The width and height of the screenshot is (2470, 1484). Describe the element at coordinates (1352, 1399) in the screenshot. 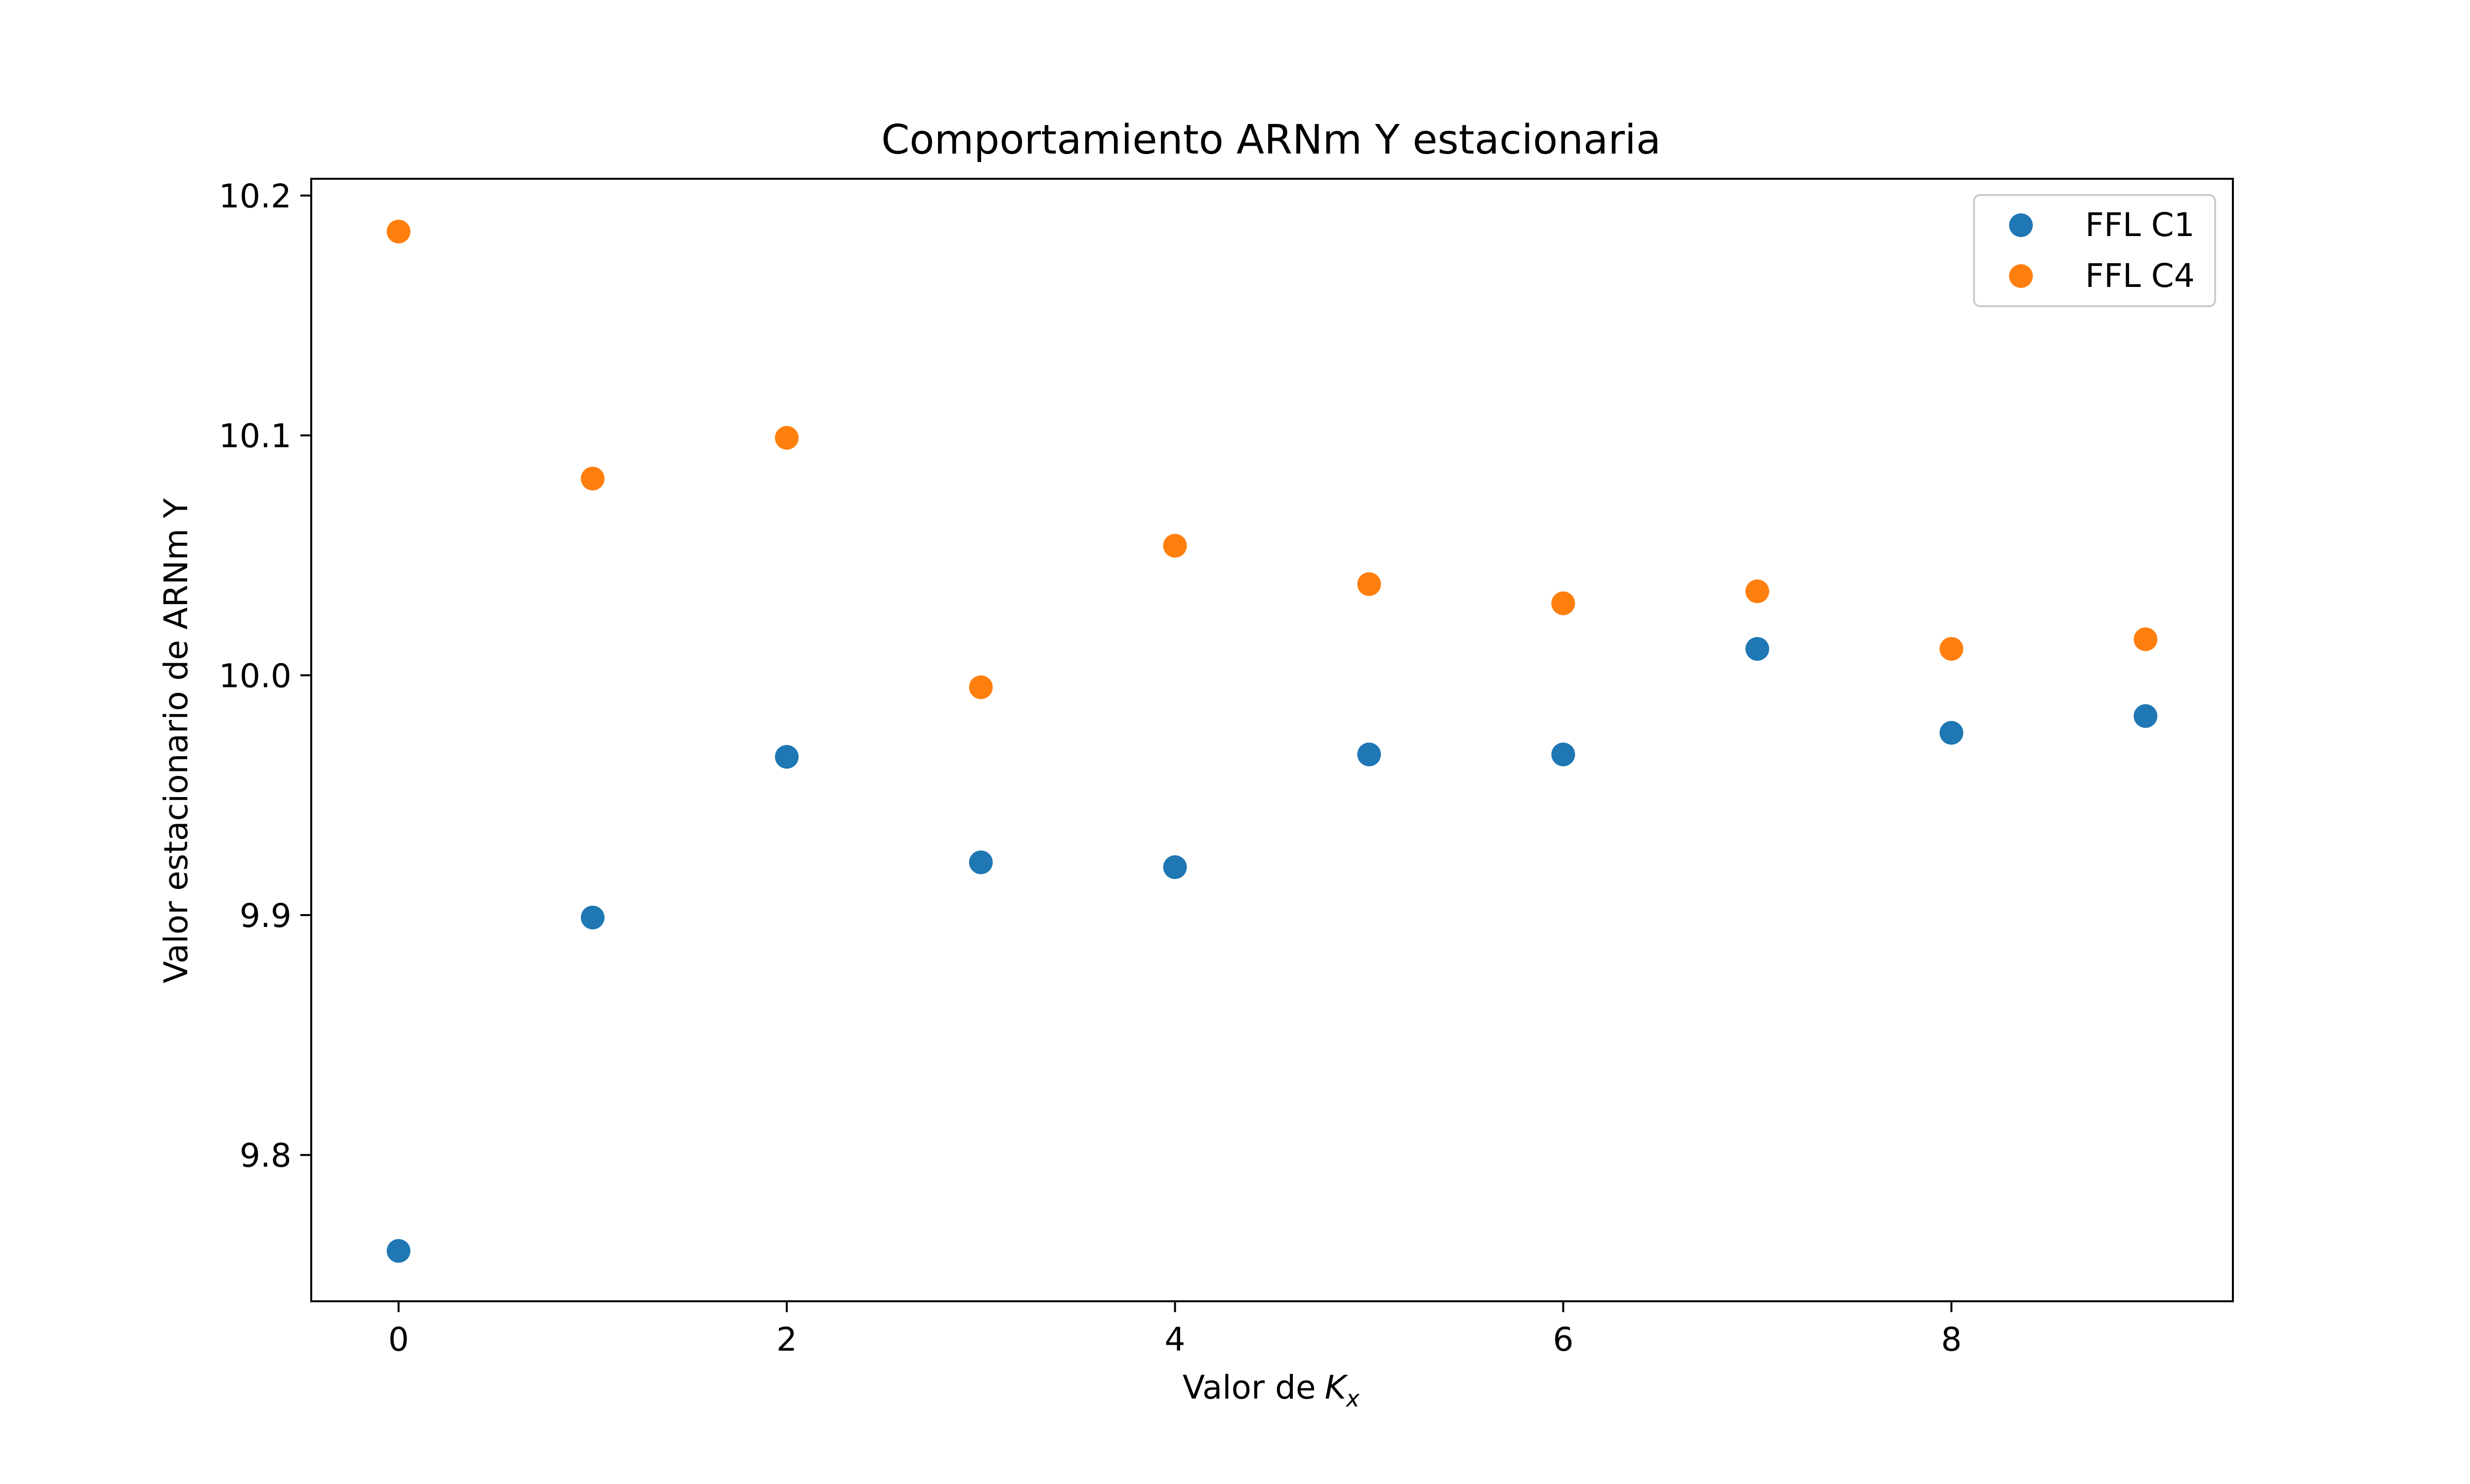

I see `x-axis-label-subscript: x` at that location.